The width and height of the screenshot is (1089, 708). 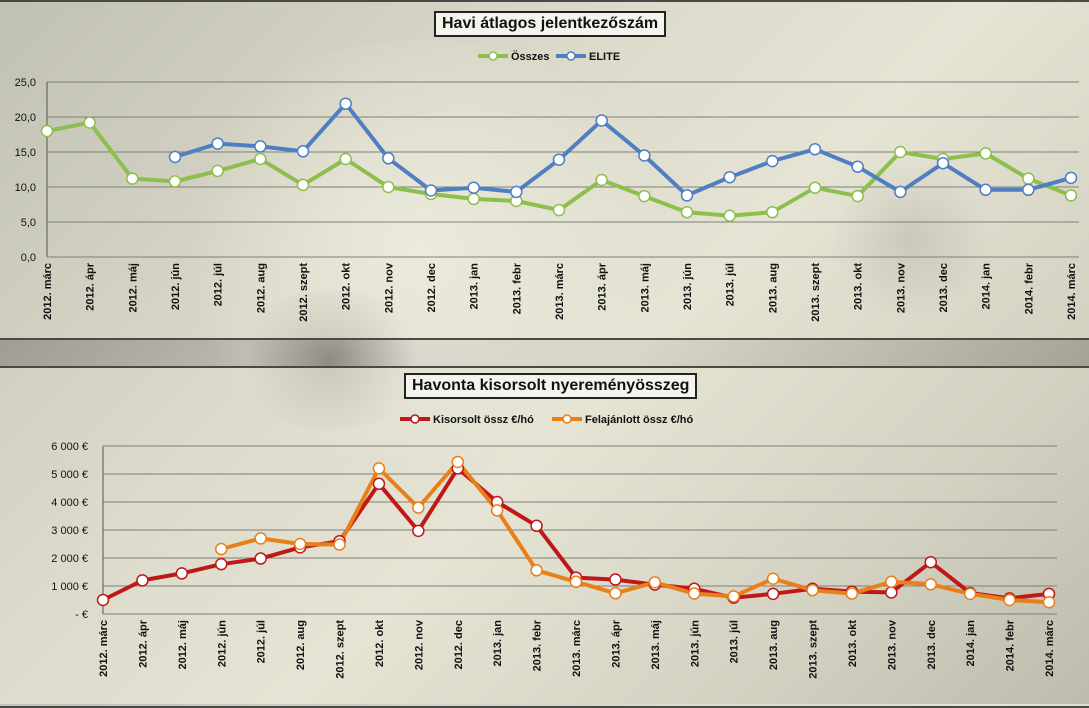 I want to click on x-tick-label: 2013. jún, so click(x=695, y=643).